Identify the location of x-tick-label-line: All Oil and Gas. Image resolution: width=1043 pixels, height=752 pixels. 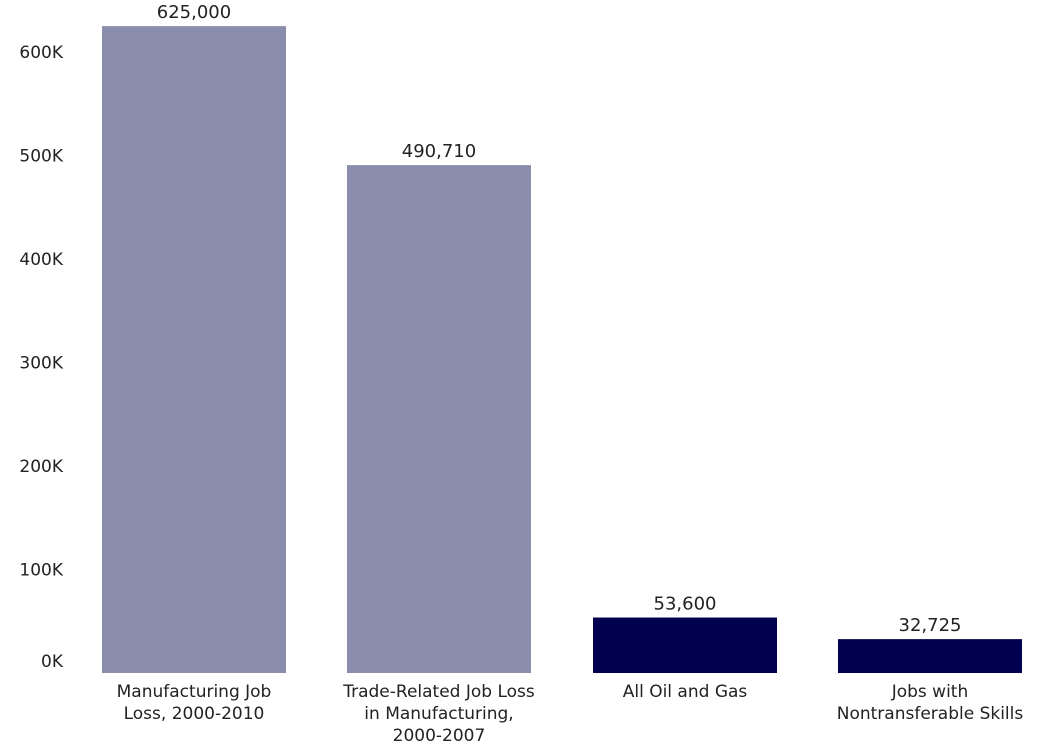
(685, 692).